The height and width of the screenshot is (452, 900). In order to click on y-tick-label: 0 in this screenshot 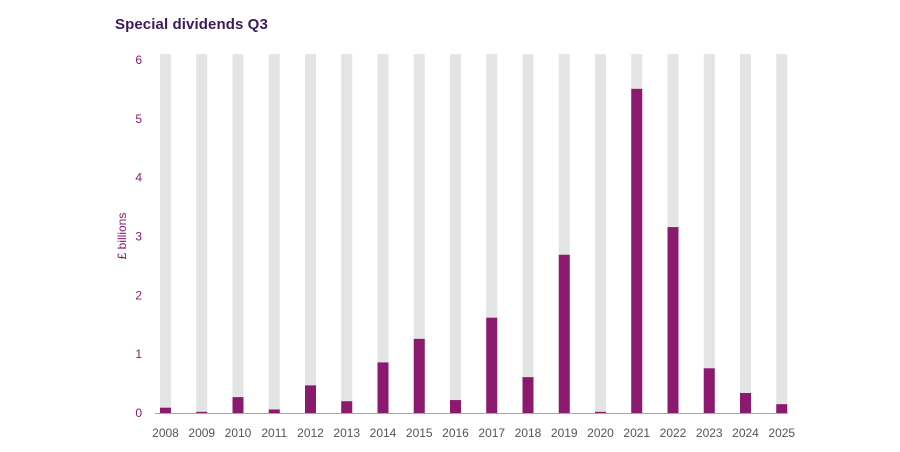, I will do `click(138, 413)`.